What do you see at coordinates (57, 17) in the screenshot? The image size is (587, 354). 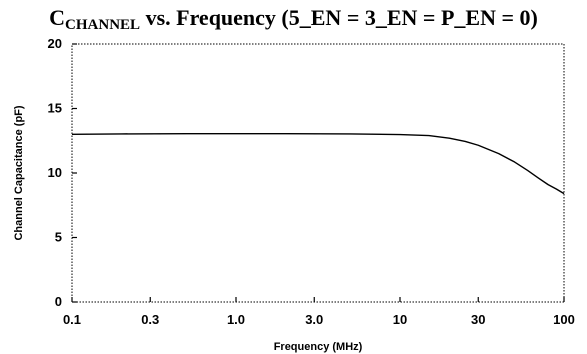 I see `title-prefix: C` at bounding box center [57, 17].